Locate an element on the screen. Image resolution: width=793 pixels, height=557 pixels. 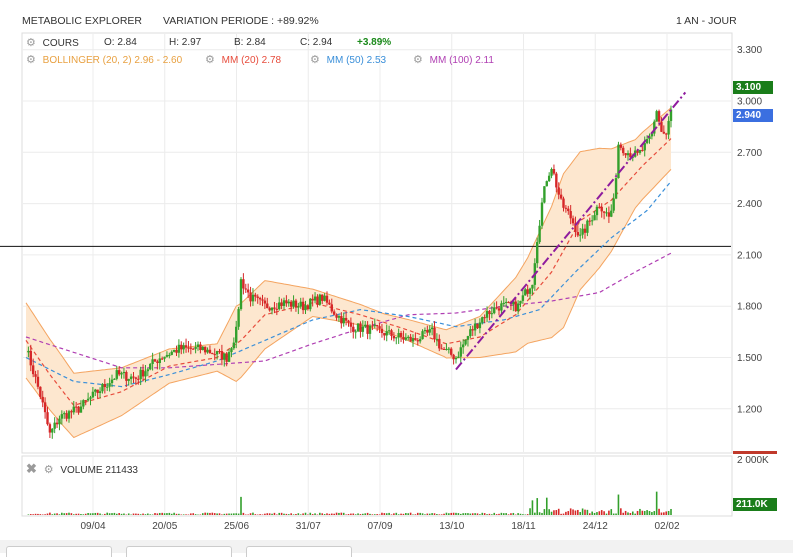
period-selector: 1 AN - JOUR is located at coordinates (706, 21).